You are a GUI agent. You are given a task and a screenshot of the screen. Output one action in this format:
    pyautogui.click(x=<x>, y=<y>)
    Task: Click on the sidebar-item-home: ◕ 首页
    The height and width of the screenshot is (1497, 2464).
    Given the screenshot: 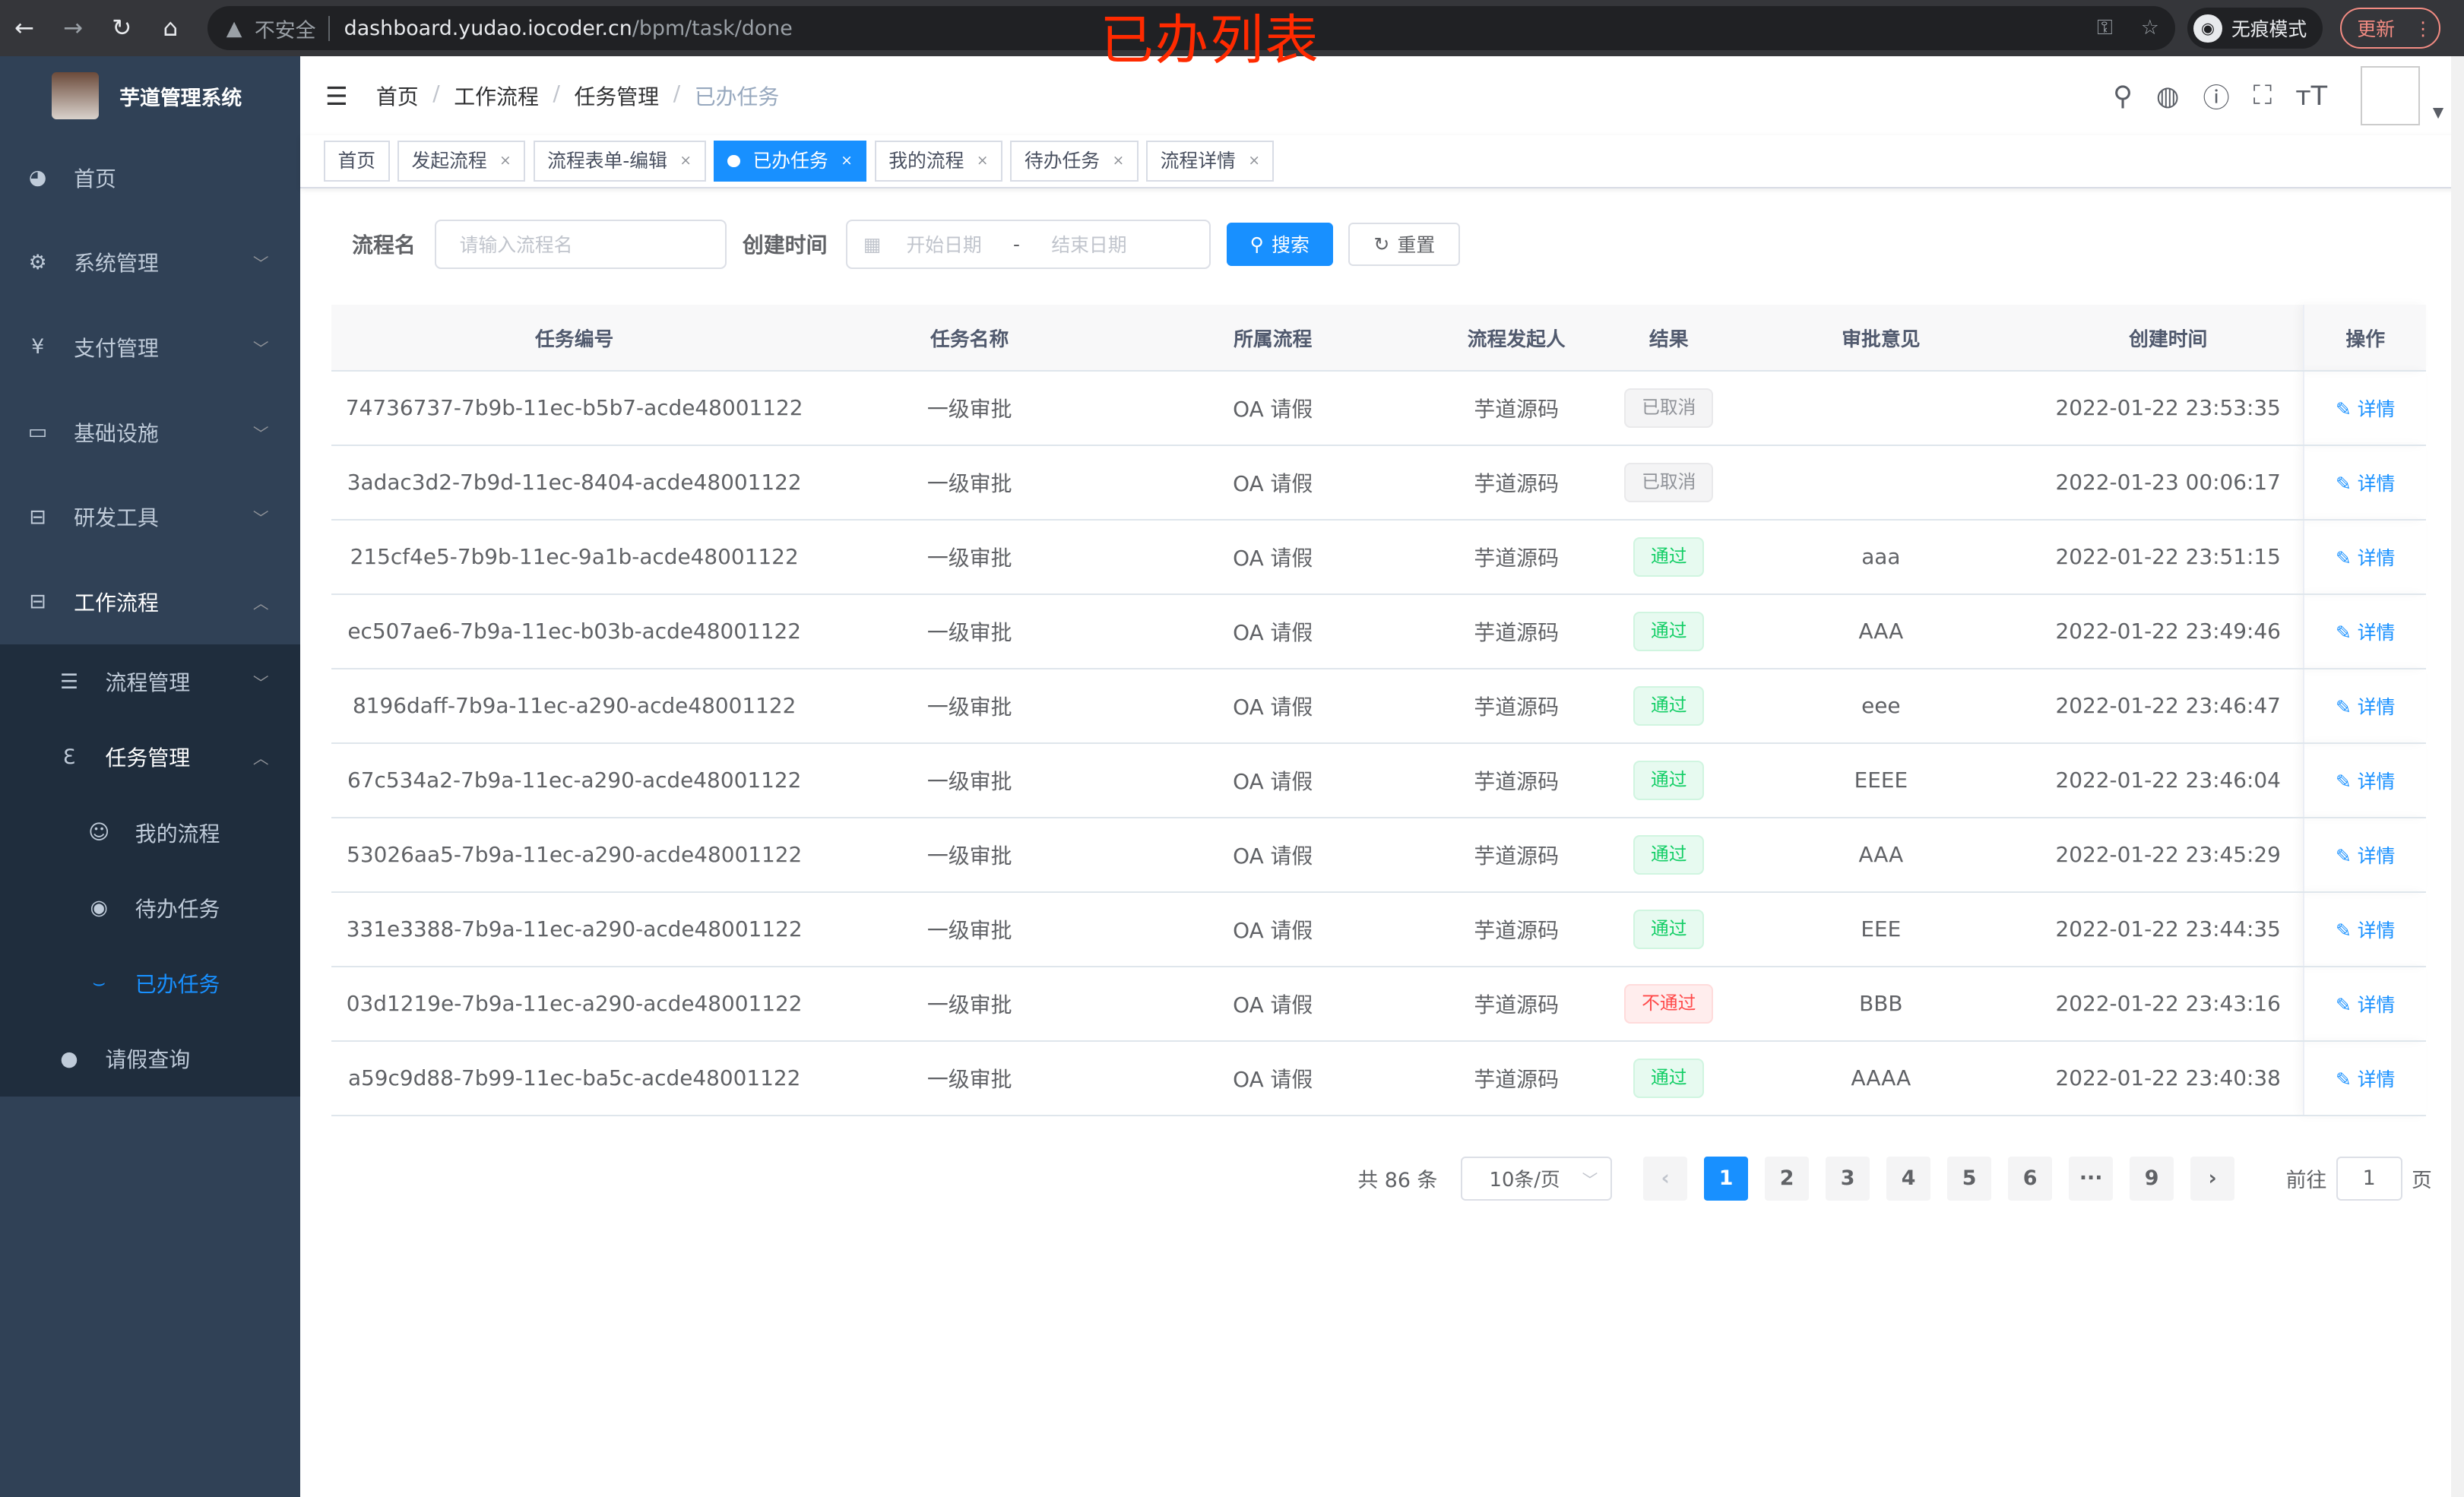 What is the action you would take?
    pyautogui.click(x=150, y=177)
    